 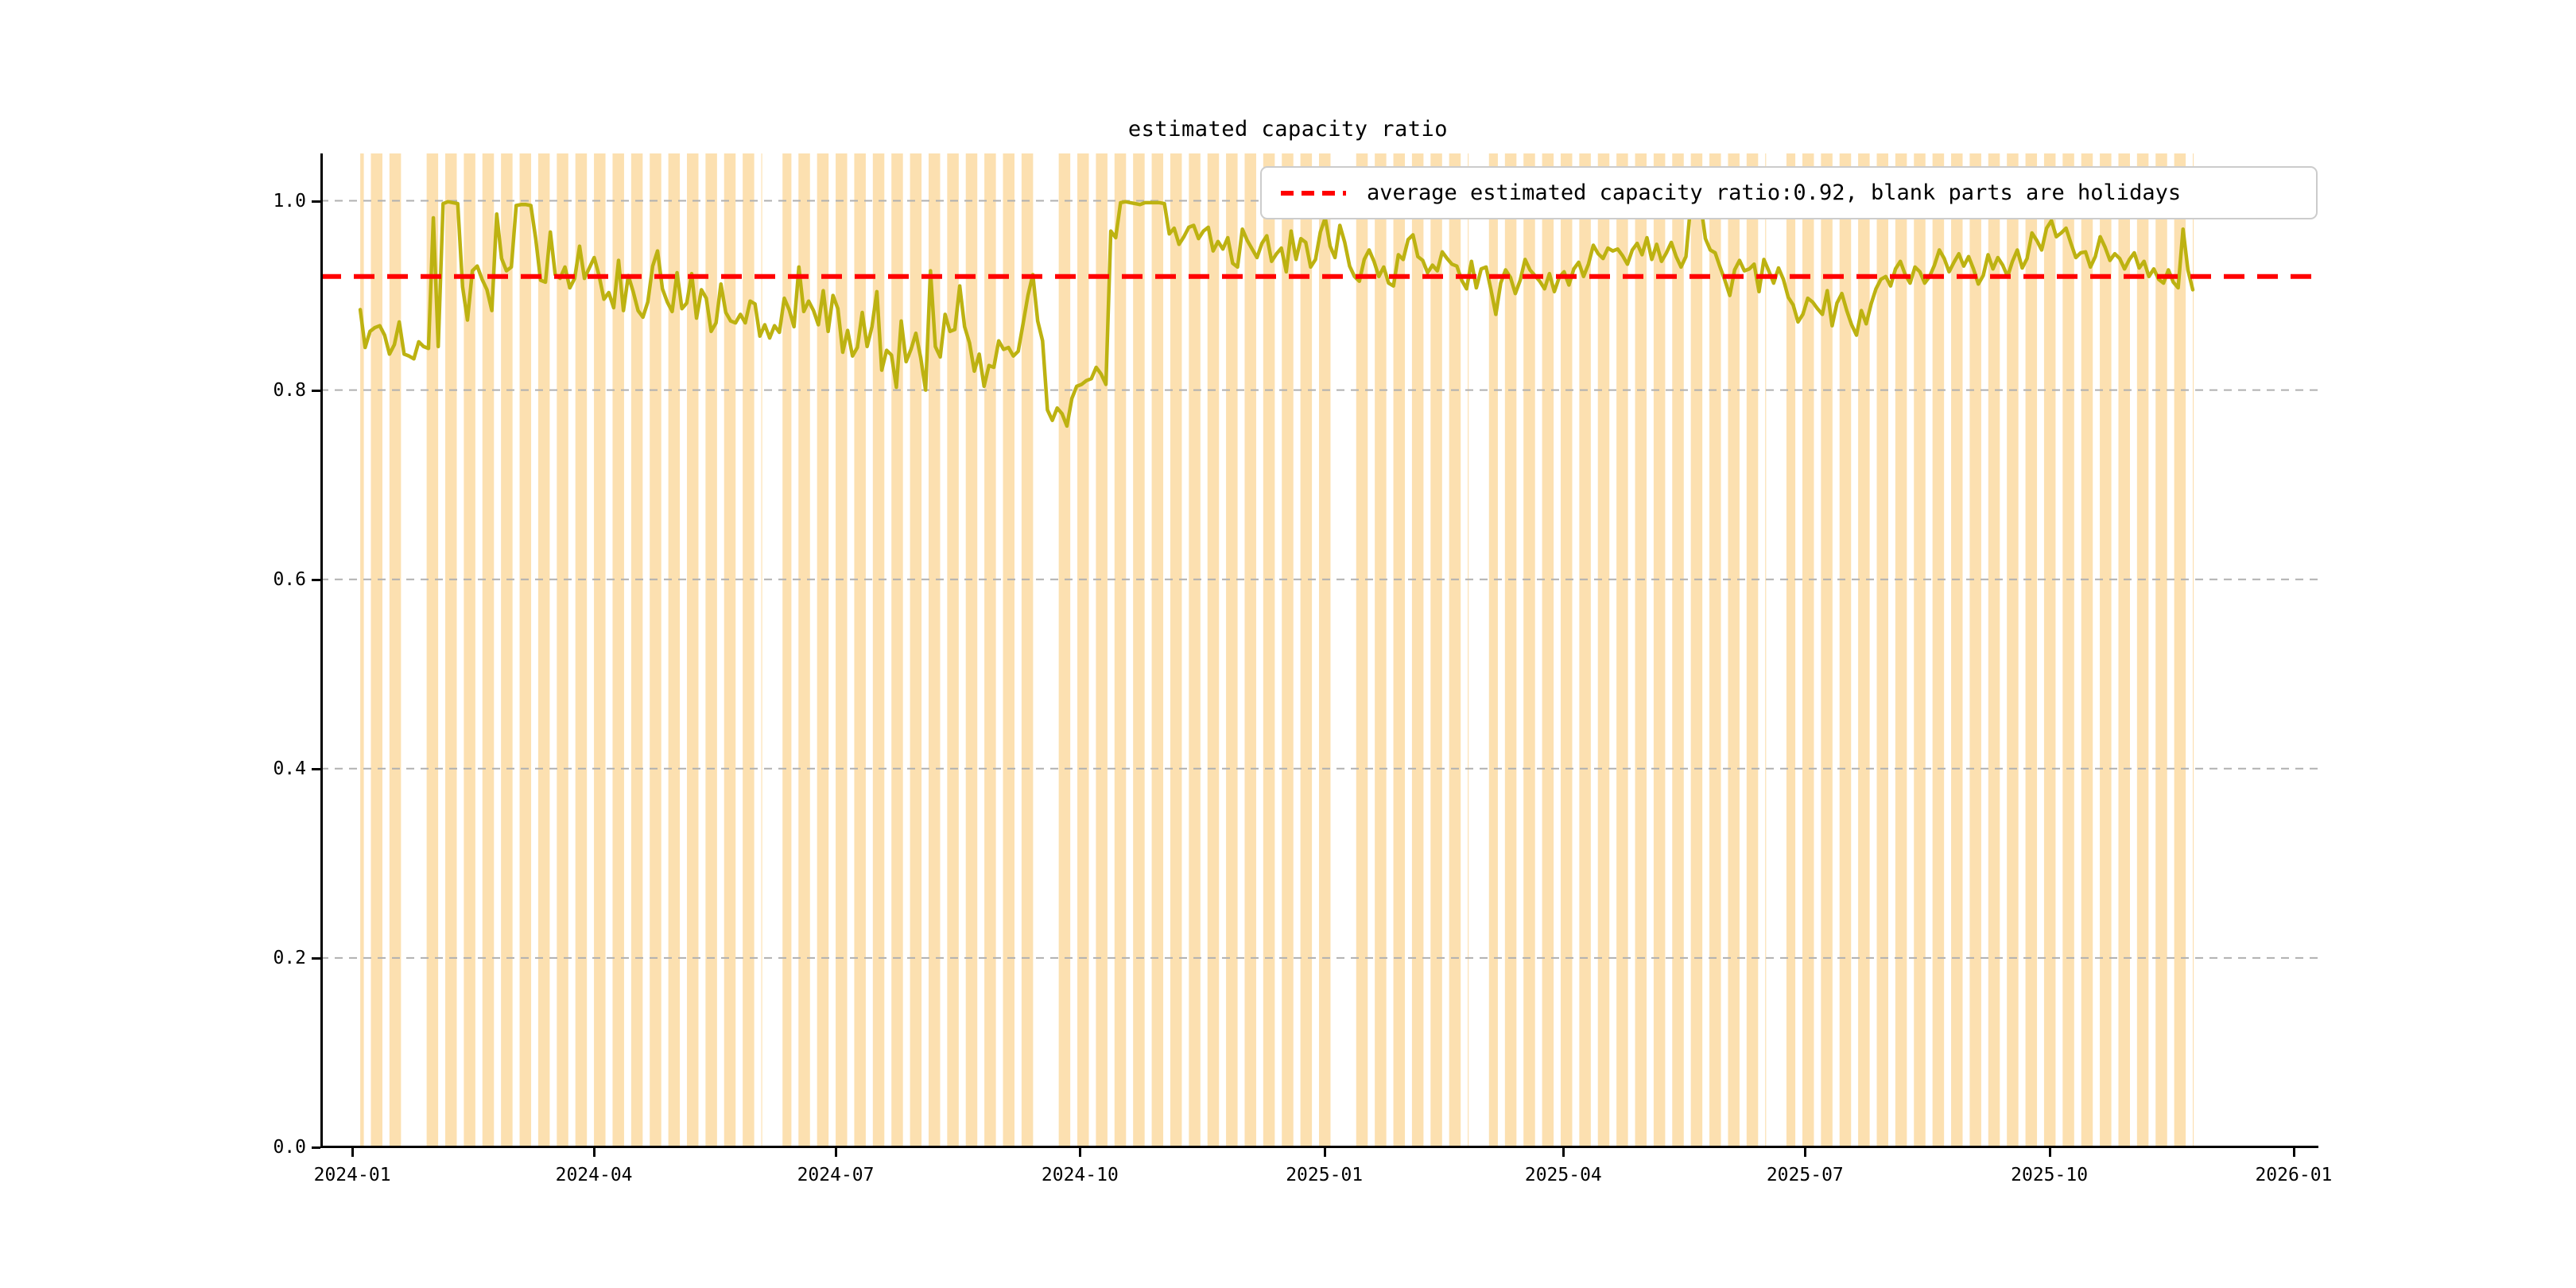 I want to click on y-axis-tick-label: 0.2, so click(x=290, y=958).